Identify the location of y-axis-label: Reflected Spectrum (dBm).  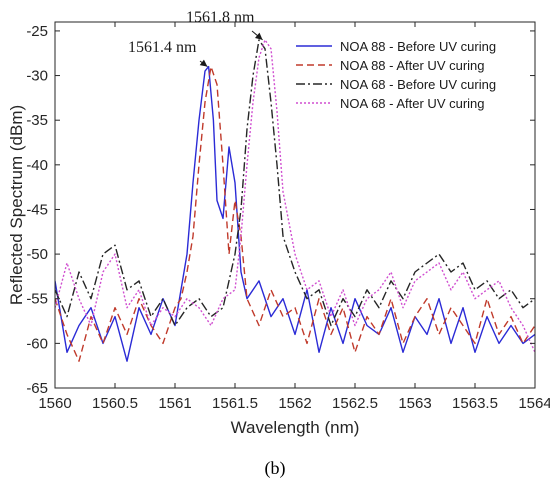
(16, 205).